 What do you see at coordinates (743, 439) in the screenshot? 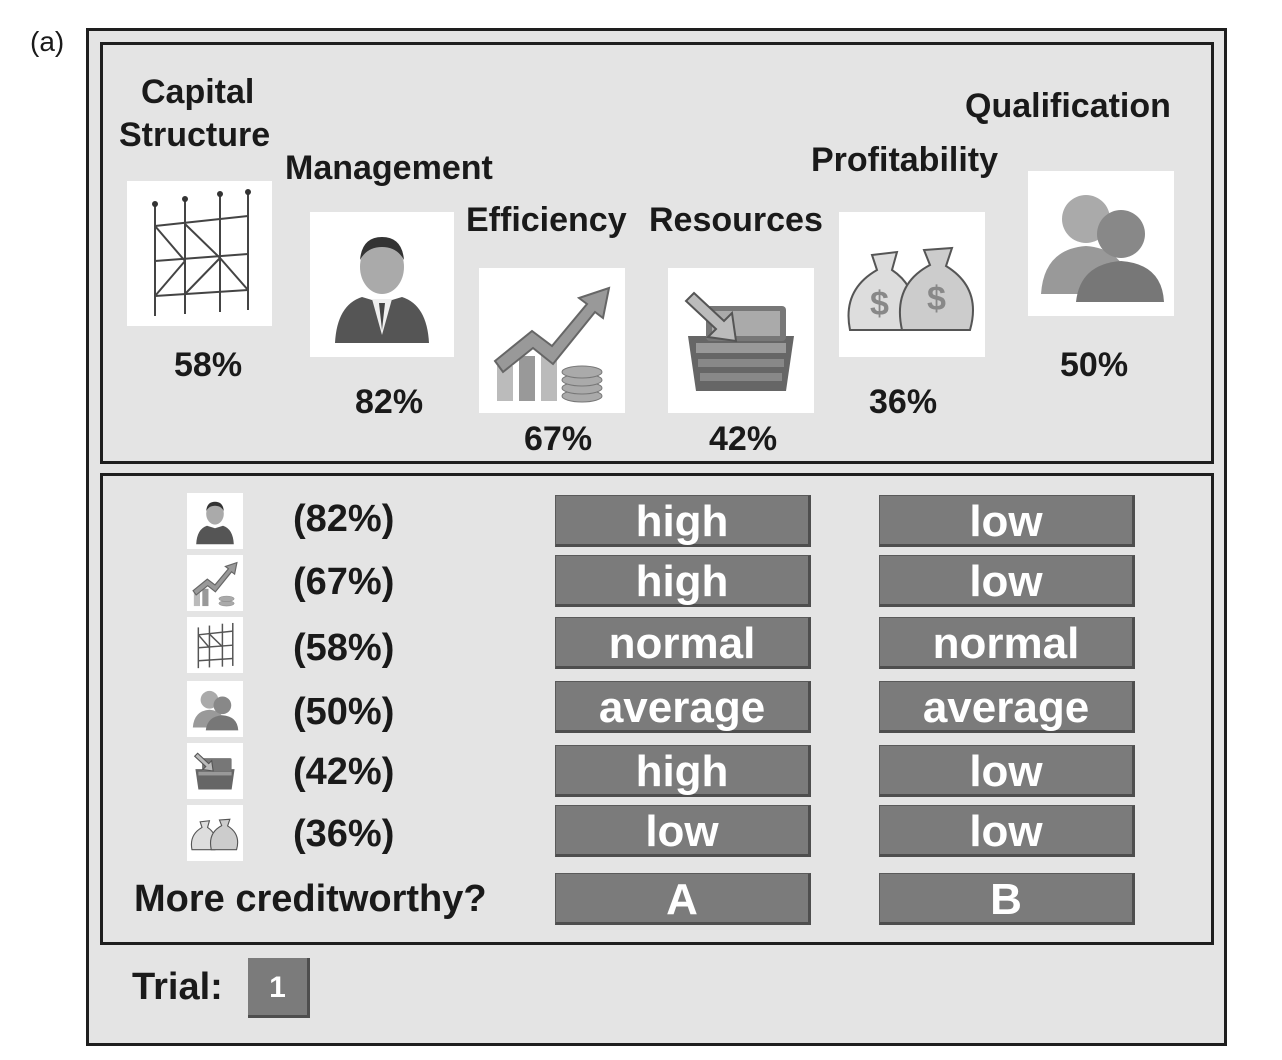
I see `cue-percent-resources: 42%` at bounding box center [743, 439].